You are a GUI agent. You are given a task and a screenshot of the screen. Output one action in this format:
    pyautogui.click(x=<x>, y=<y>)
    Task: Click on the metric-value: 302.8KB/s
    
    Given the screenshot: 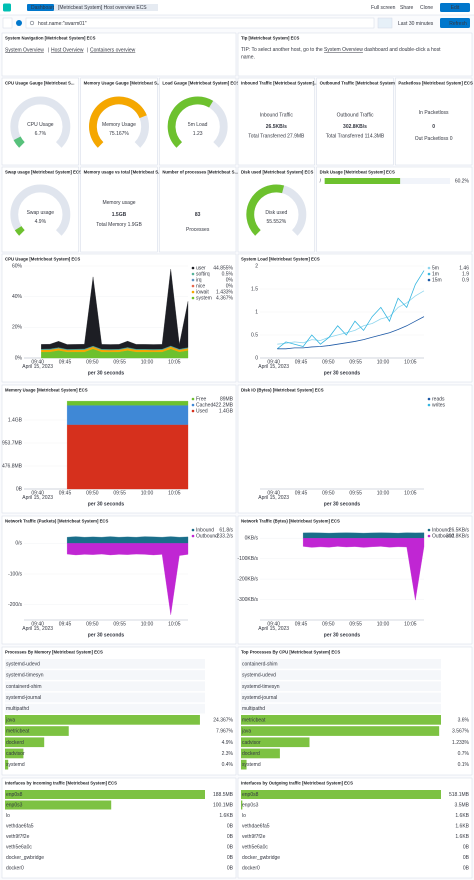 What is the action you would take?
    pyautogui.click(x=355, y=127)
    